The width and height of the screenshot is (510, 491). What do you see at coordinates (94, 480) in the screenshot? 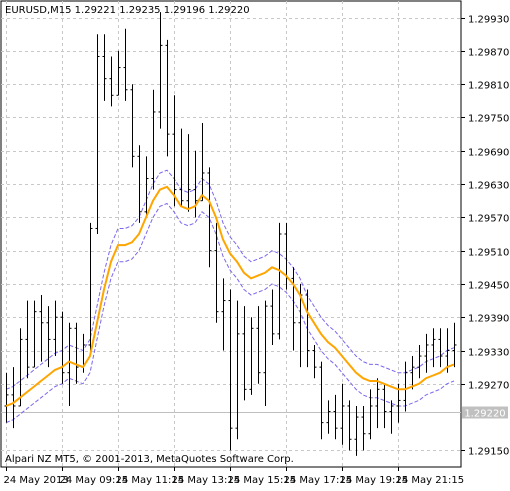
I see `time-tick-label: 24 May 09:15` at bounding box center [94, 480].